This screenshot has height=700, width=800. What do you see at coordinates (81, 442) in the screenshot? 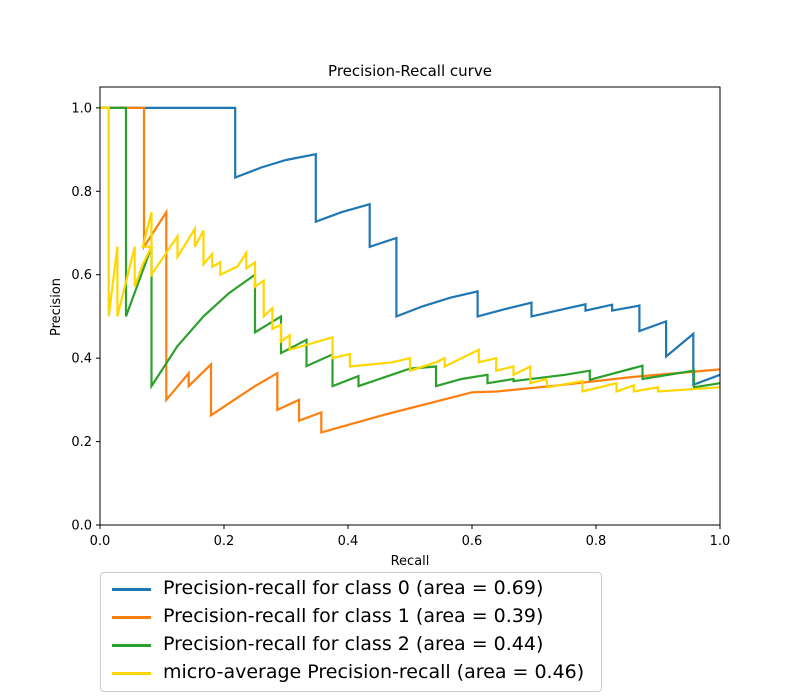
I see `y-tick-label: 0.2` at bounding box center [81, 442].